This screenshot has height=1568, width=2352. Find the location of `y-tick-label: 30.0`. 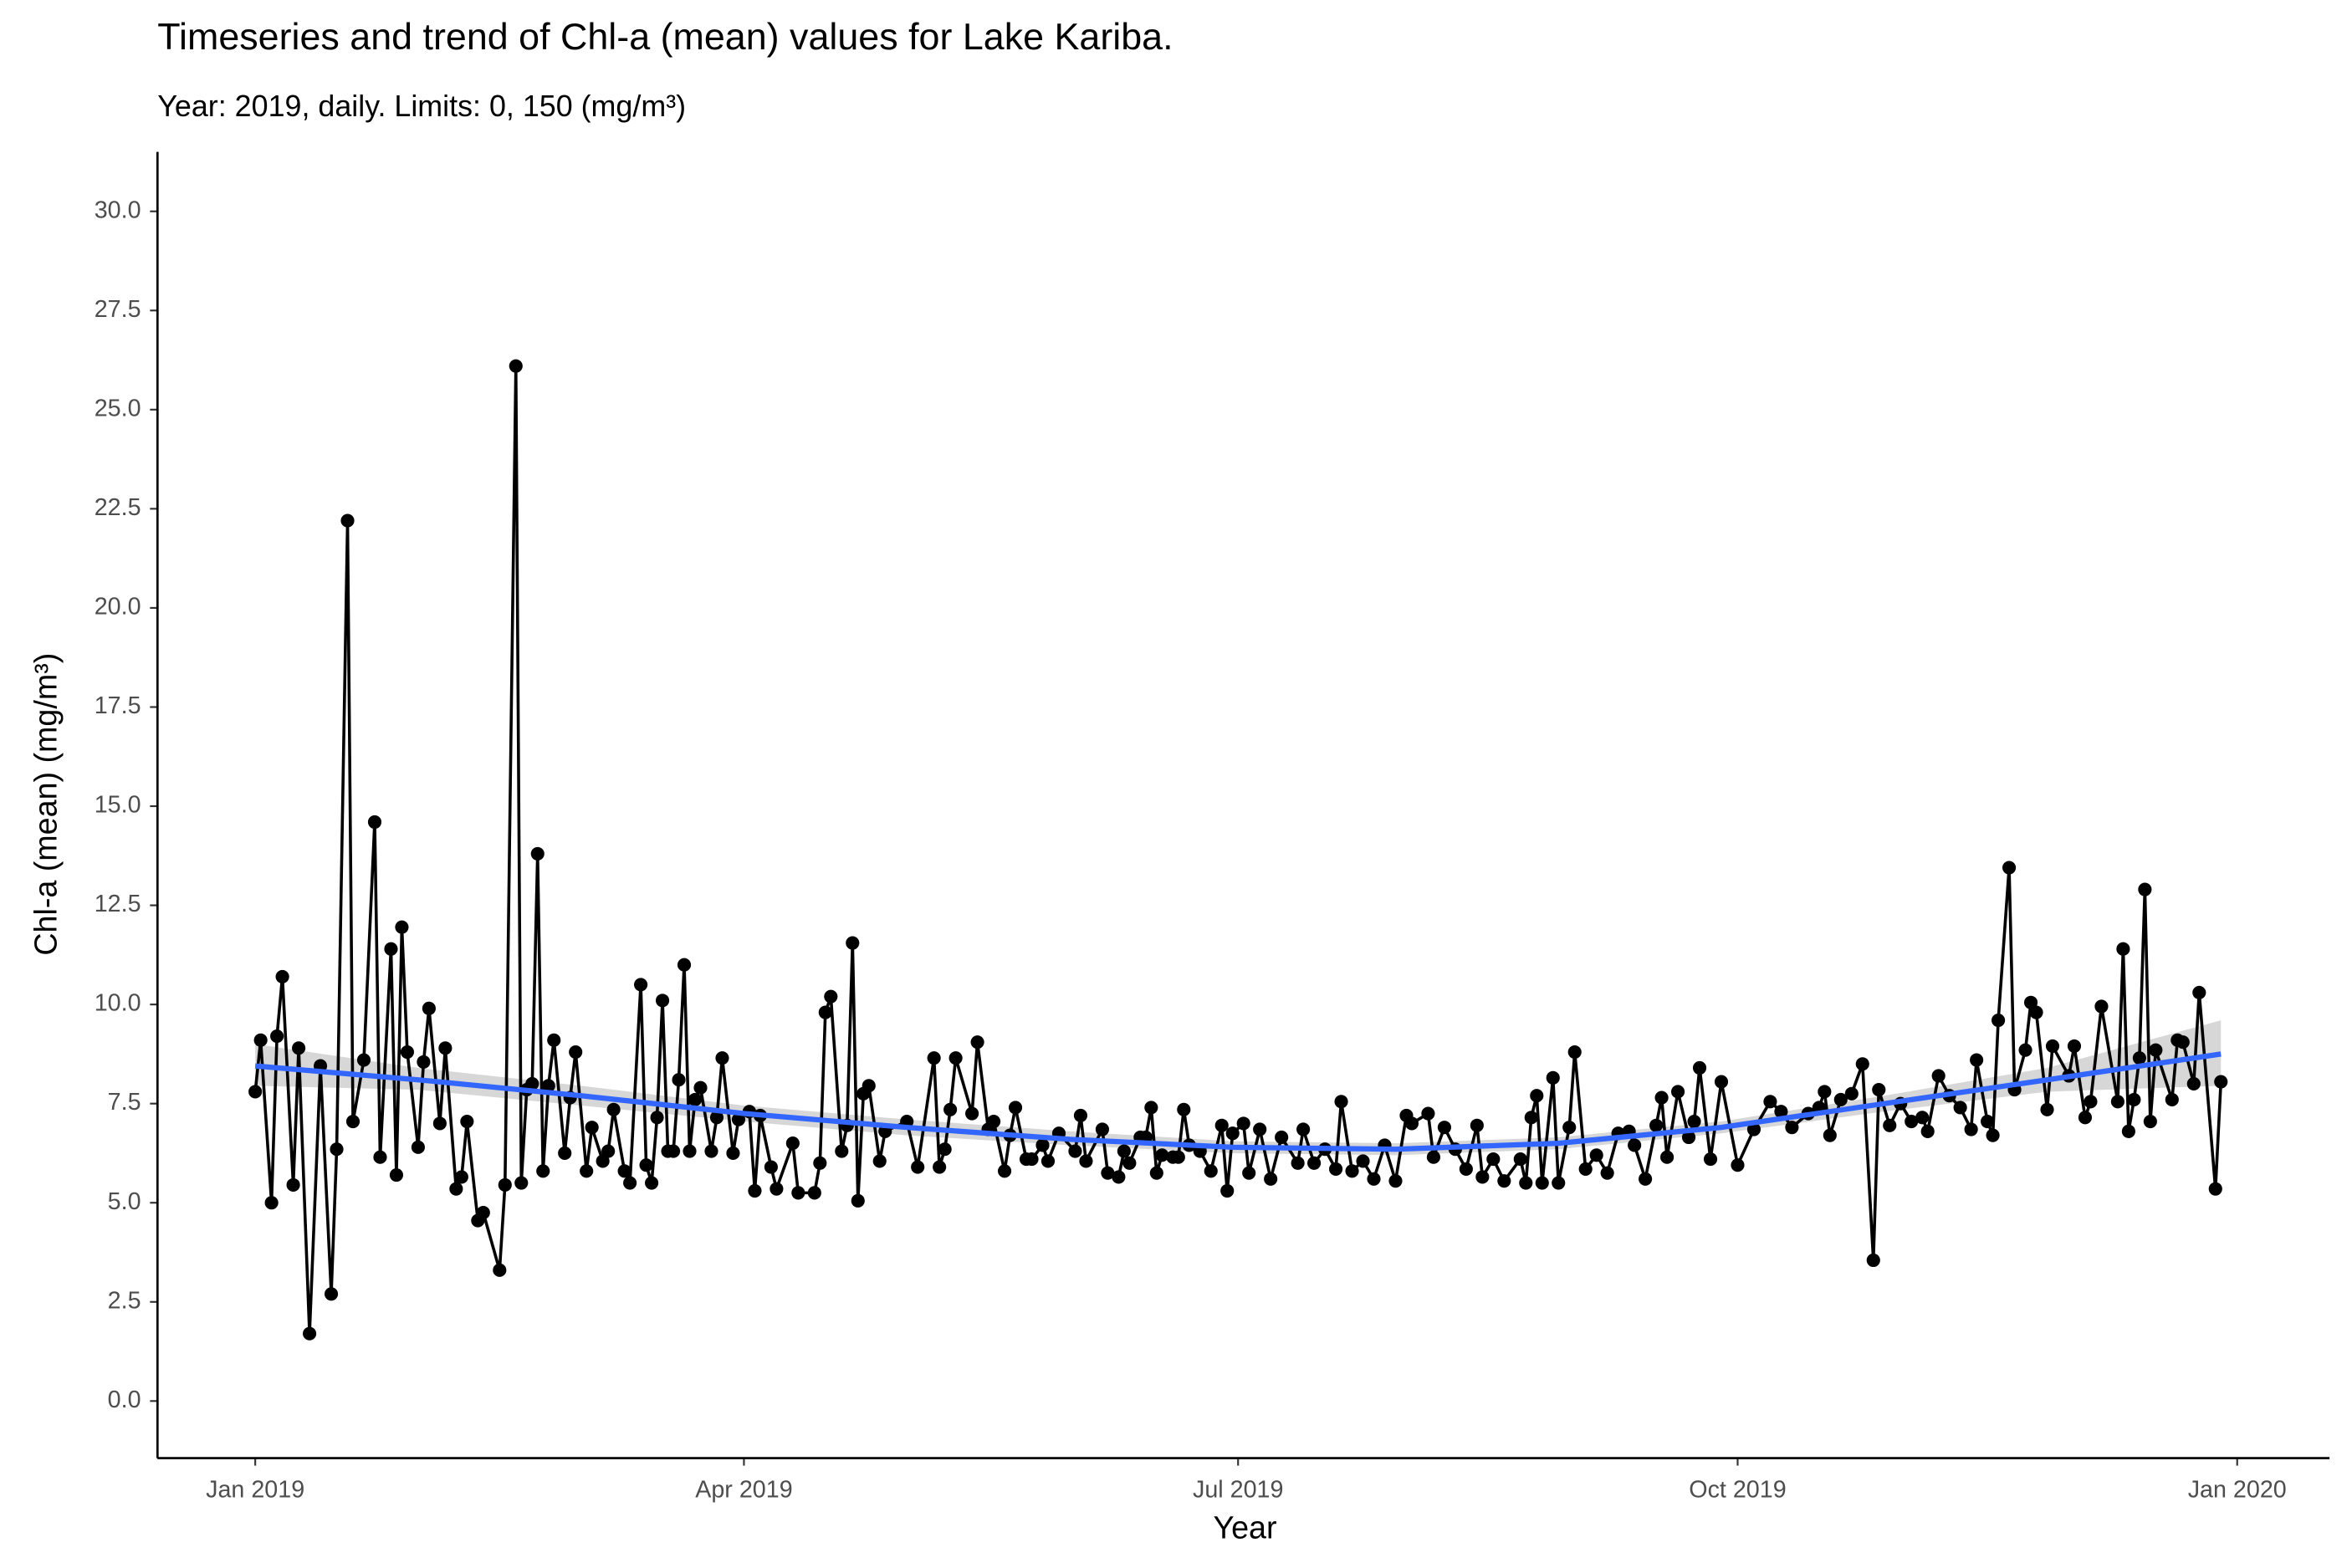

y-tick-label: 30.0 is located at coordinates (118, 210).